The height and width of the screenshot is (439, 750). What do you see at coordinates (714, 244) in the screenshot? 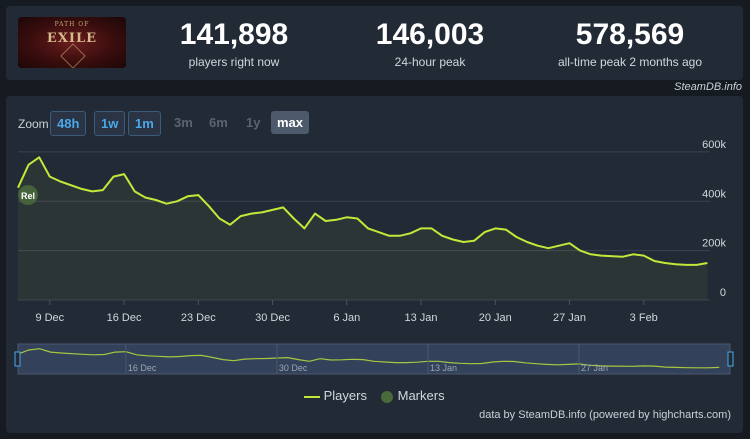
I see `y-tick-label-1: 200k` at bounding box center [714, 244].